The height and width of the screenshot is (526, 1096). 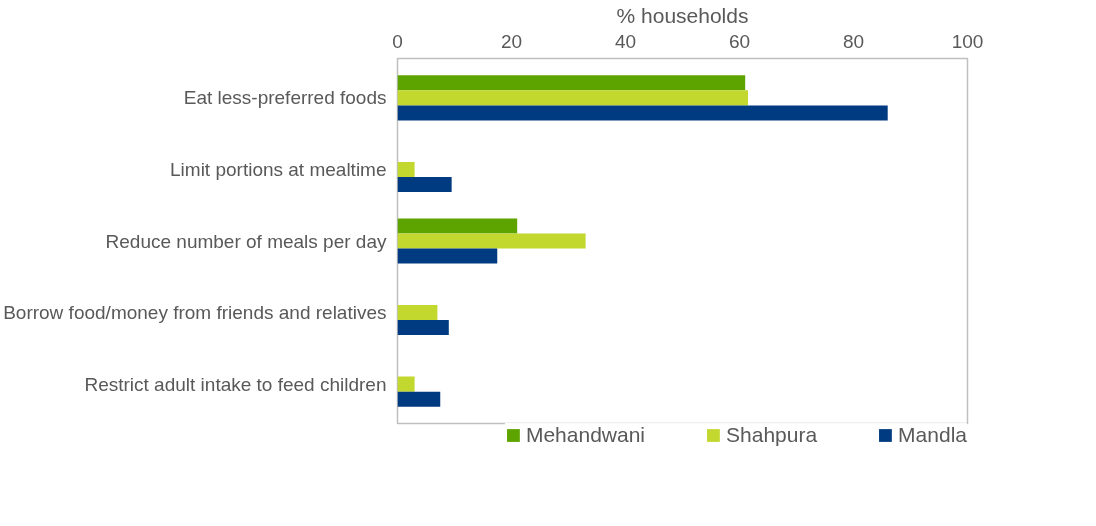 What do you see at coordinates (246, 241) in the screenshot?
I see `y-tick-label: Reduce number of meals per day` at bounding box center [246, 241].